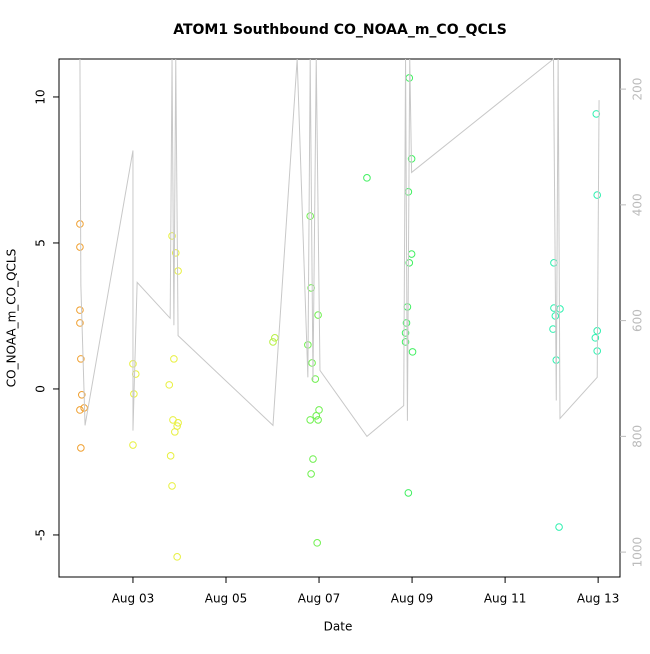  Describe the element at coordinates (638, 204) in the screenshot. I see `y2-tick-label: 400` at that location.